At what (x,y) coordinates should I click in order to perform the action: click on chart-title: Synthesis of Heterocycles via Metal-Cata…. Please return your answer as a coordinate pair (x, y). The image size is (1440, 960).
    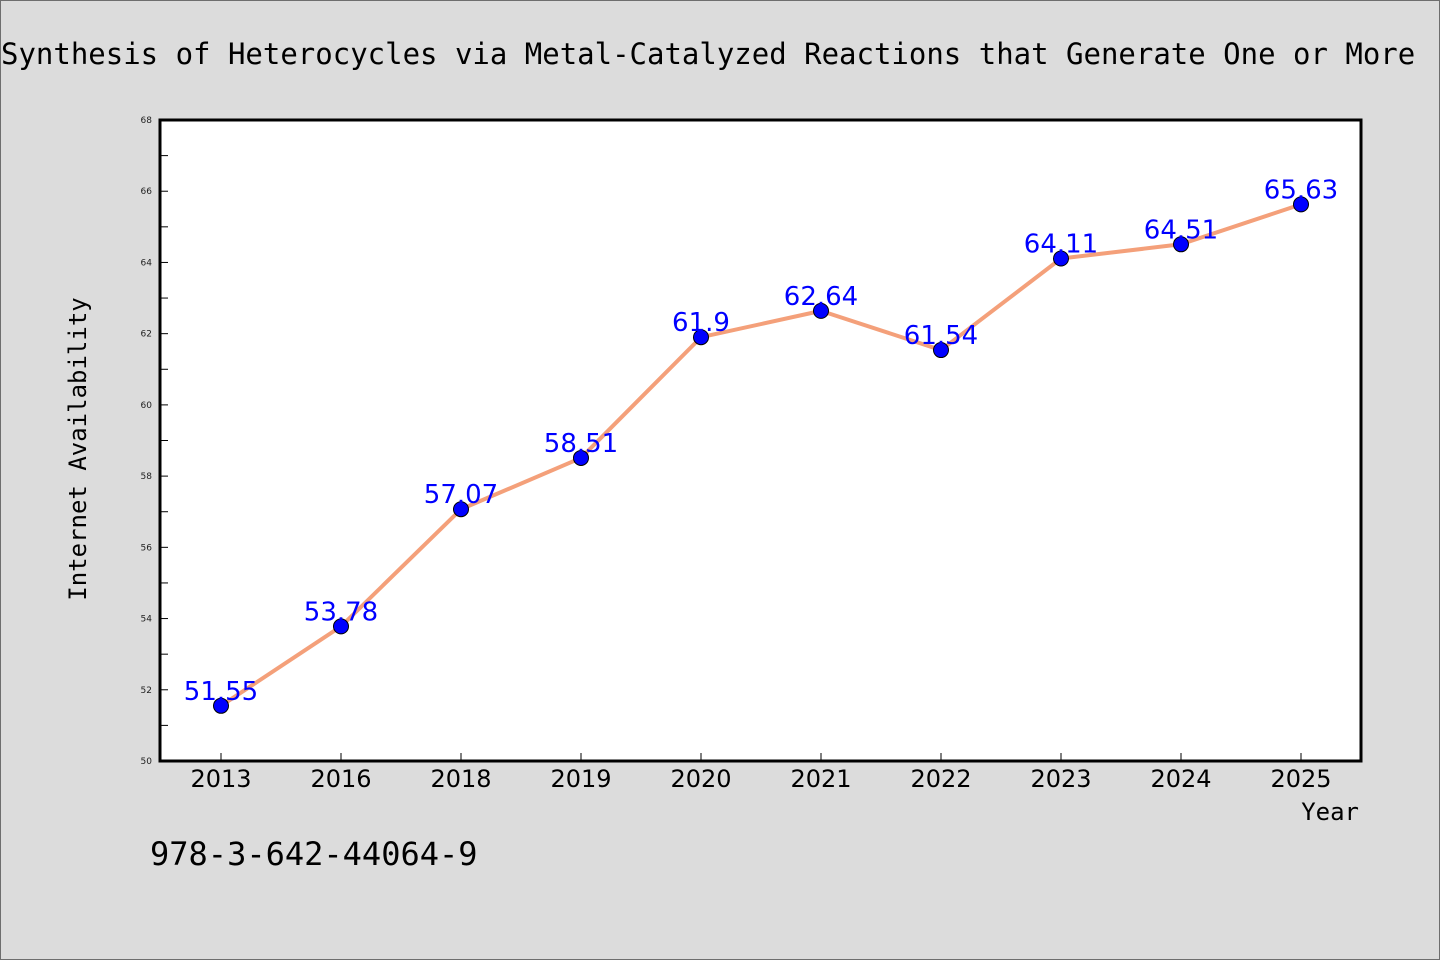
    Looking at the image, I should click on (708, 54).